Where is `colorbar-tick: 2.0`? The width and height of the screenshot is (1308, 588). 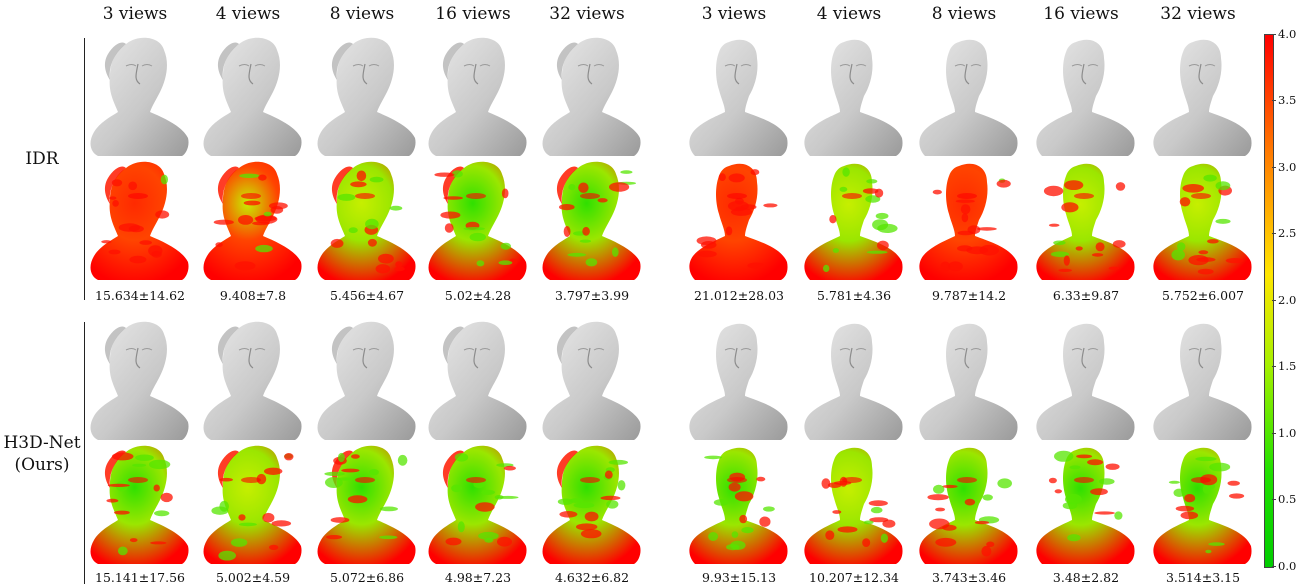 colorbar-tick: 2.0 is located at coordinates (1284, 300).